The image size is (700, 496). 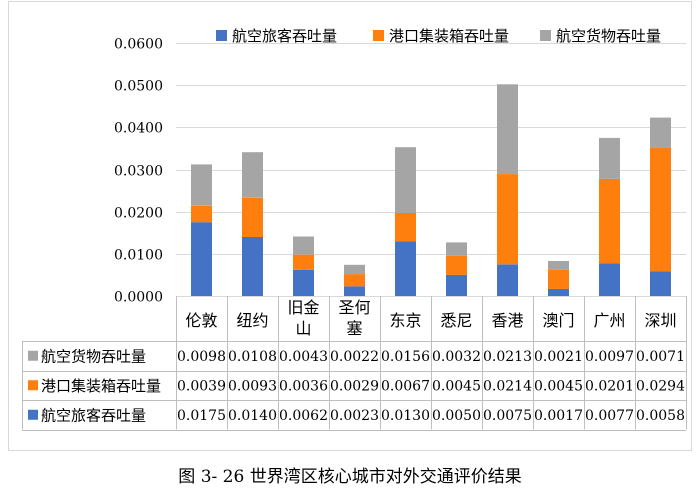 What do you see at coordinates (303, 416) in the screenshot?
I see `data-label: 0.0062` at bounding box center [303, 416].